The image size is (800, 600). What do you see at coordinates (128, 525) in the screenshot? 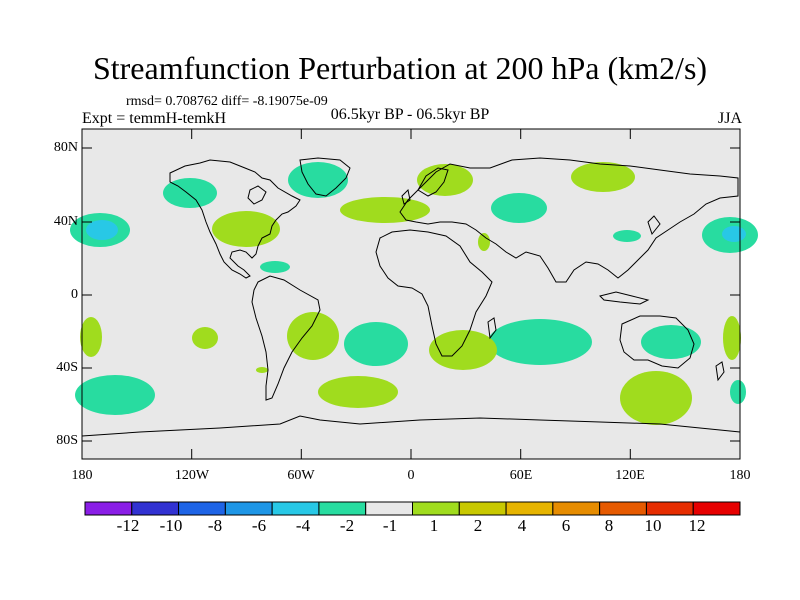
I see `colorbar-label: -12` at bounding box center [128, 525].